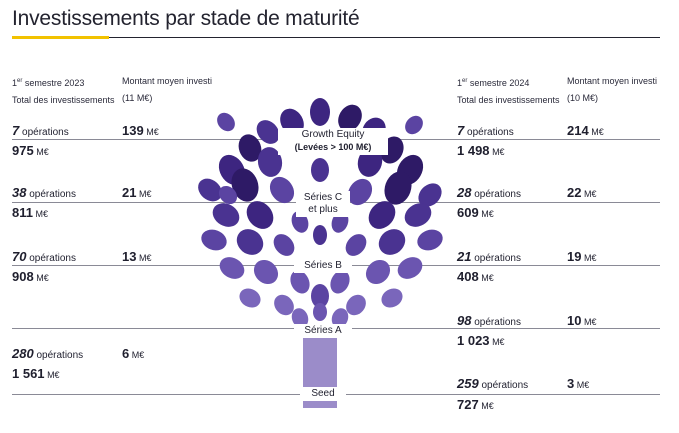 The width and height of the screenshot is (679, 433). I want to click on title-rule, so click(384, 37).